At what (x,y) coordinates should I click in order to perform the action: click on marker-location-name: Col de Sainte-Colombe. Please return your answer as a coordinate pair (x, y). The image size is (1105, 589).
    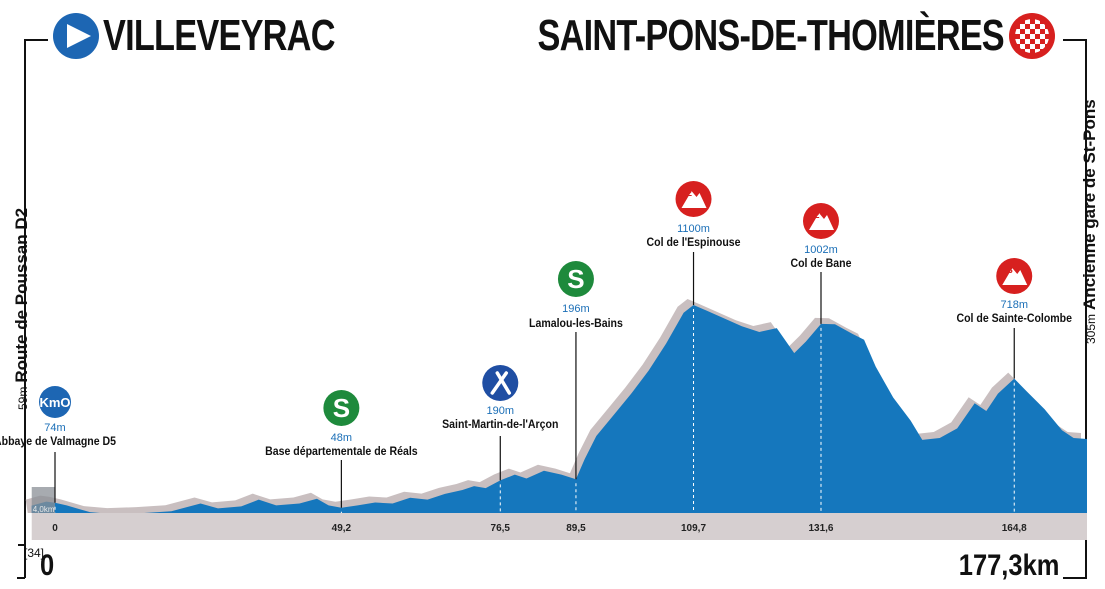
    Looking at the image, I should click on (1014, 318).